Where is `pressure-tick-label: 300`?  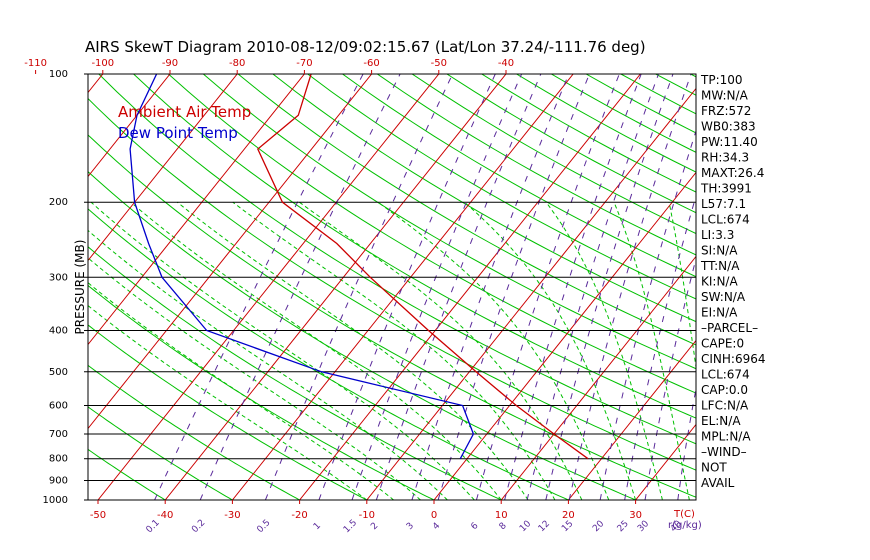
pressure-tick-label: 300 is located at coordinates (58, 277).